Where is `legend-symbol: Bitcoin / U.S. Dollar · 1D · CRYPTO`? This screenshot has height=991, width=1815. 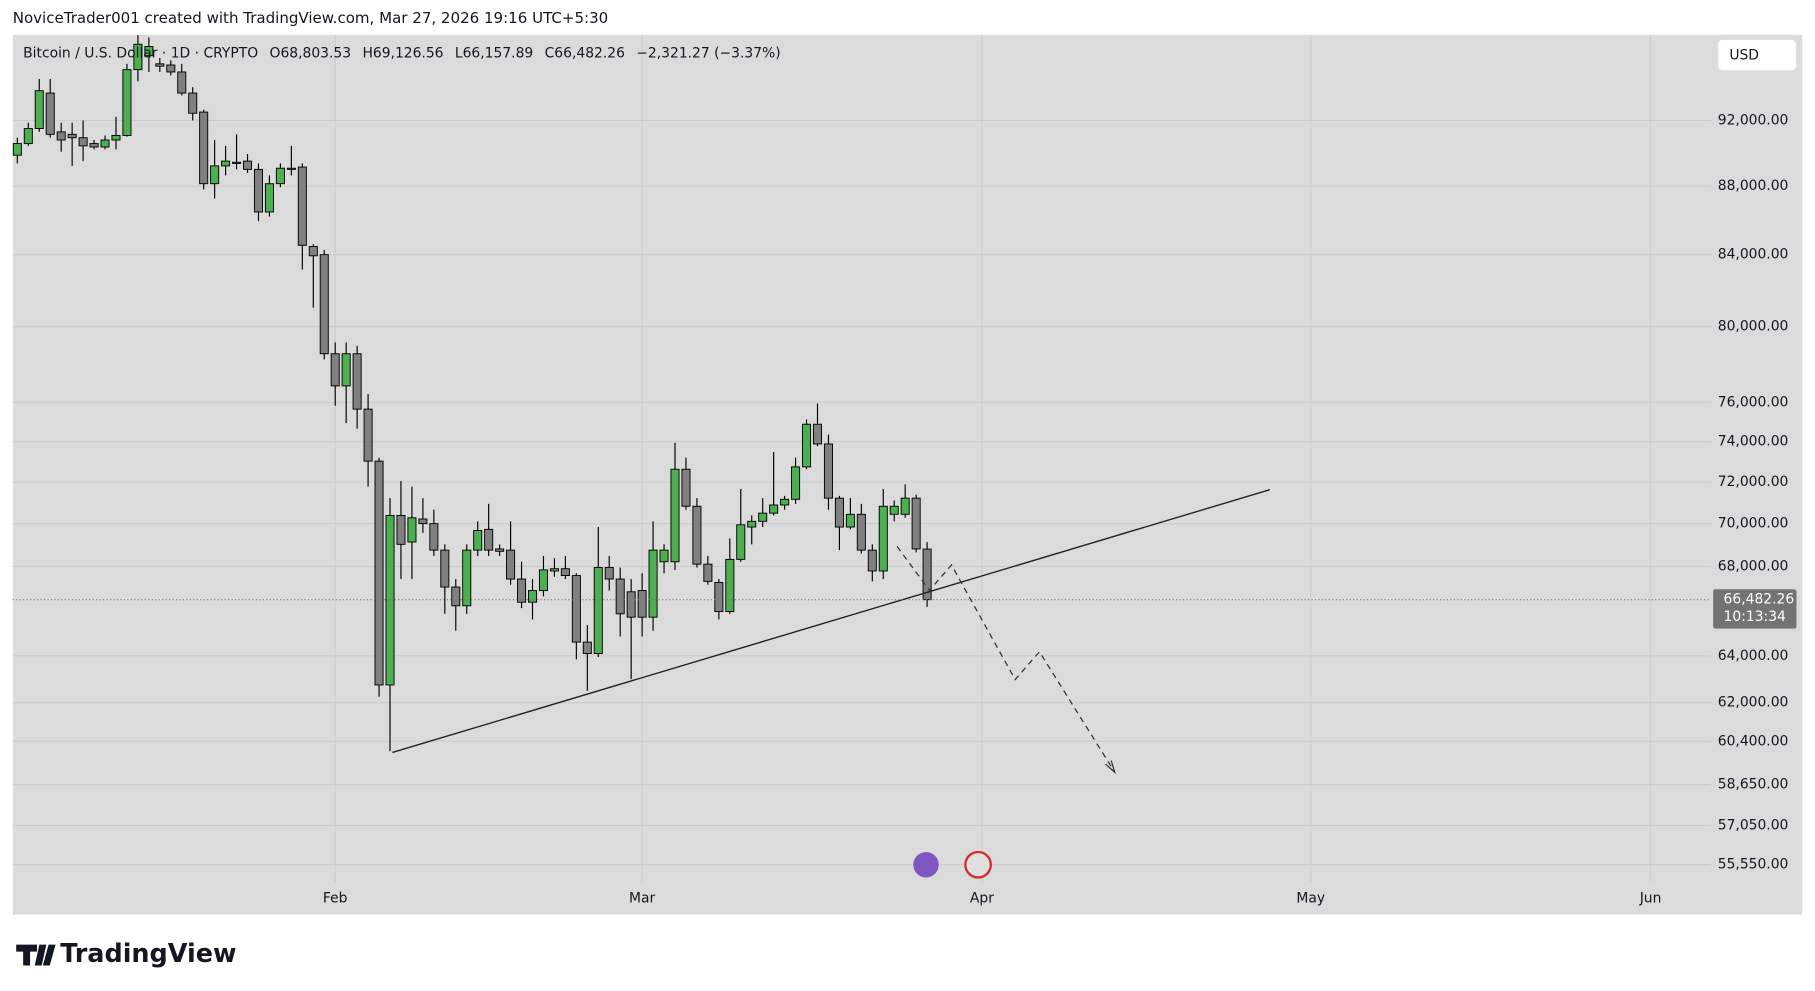
legend-symbol: Bitcoin / U.S. Dollar · 1D · CRYPTO is located at coordinates (140, 53).